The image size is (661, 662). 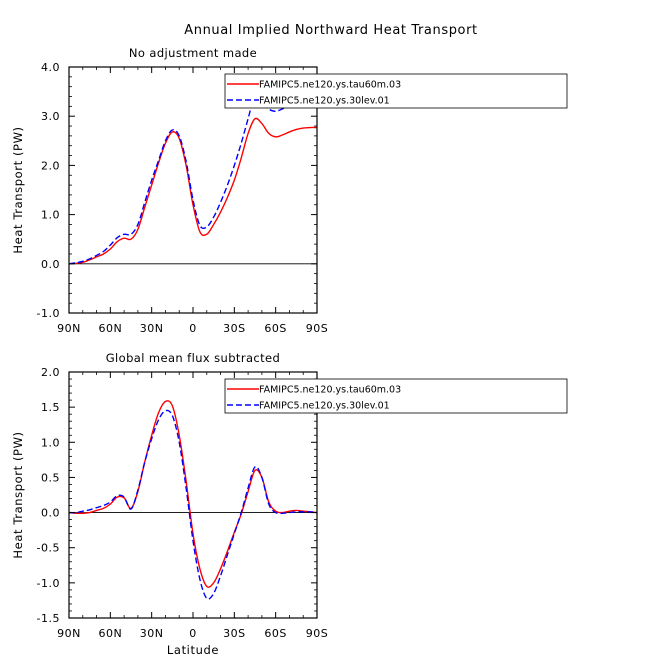 What do you see at coordinates (193, 633) in the screenshot?
I see `bottom-x-tick-label: 0` at bounding box center [193, 633].